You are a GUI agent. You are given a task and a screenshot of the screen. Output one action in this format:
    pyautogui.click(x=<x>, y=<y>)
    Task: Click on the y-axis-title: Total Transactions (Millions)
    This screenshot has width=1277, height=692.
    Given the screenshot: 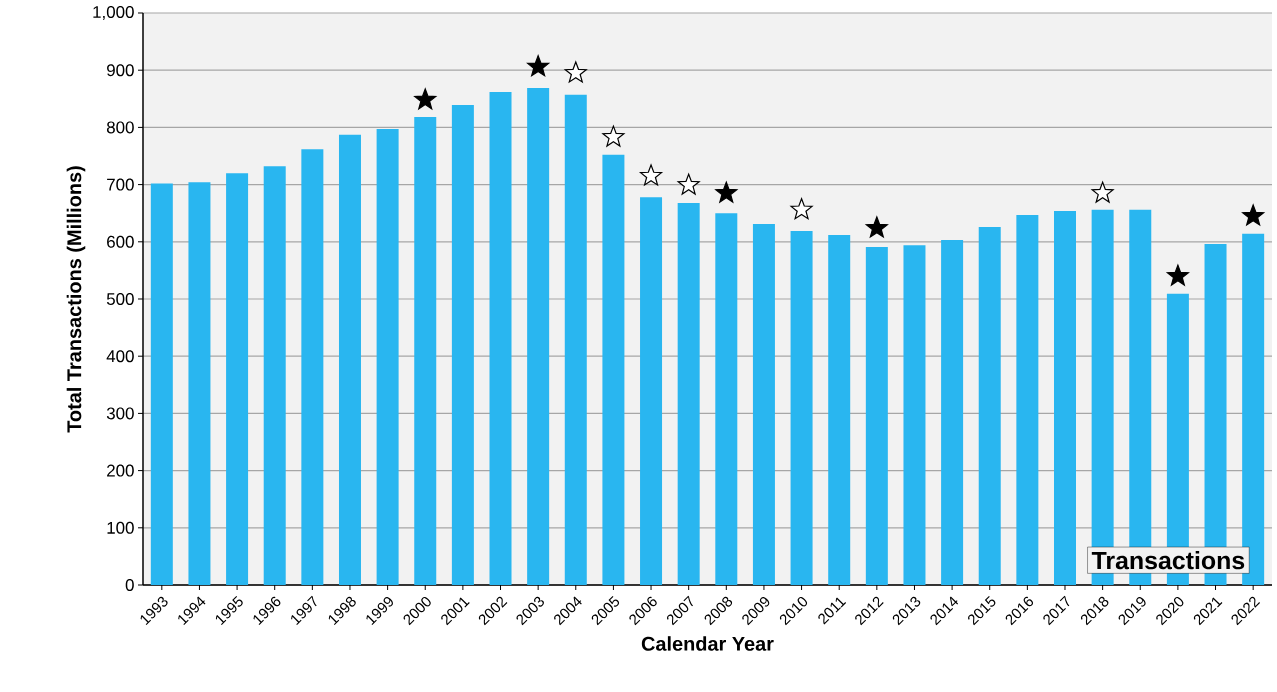 What is the action you would take?
    pyautogui.click(x=76, y=299)
    